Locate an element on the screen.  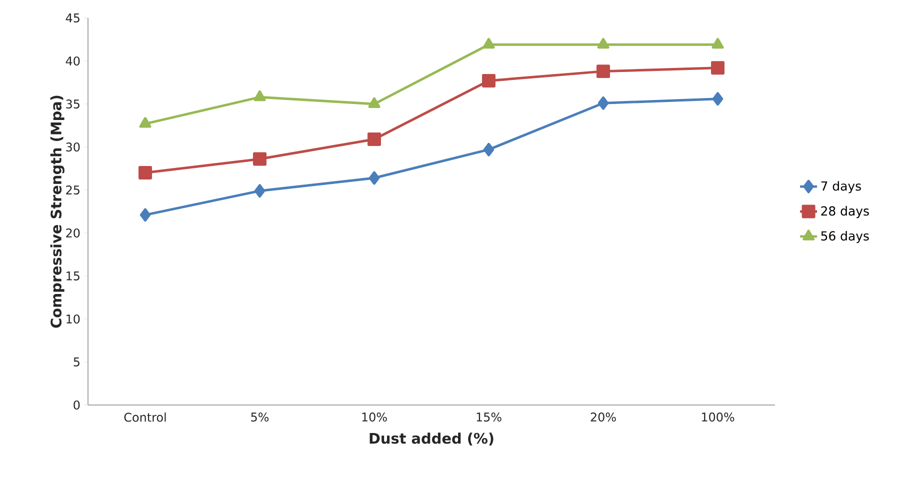
y-tick-label: 30 is located at coordinates (73, 147).